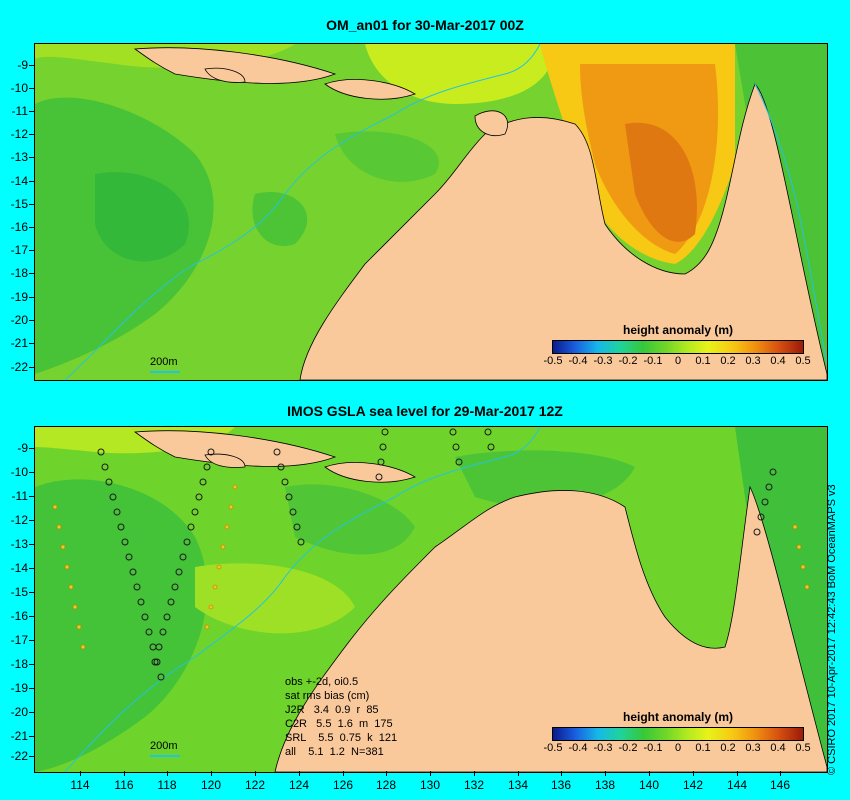 The height and width of the screenshot is (800, 850). Describe the element at coordinates (79, 785) in the screenshot. I see `x-tick-label: 114` at that location.